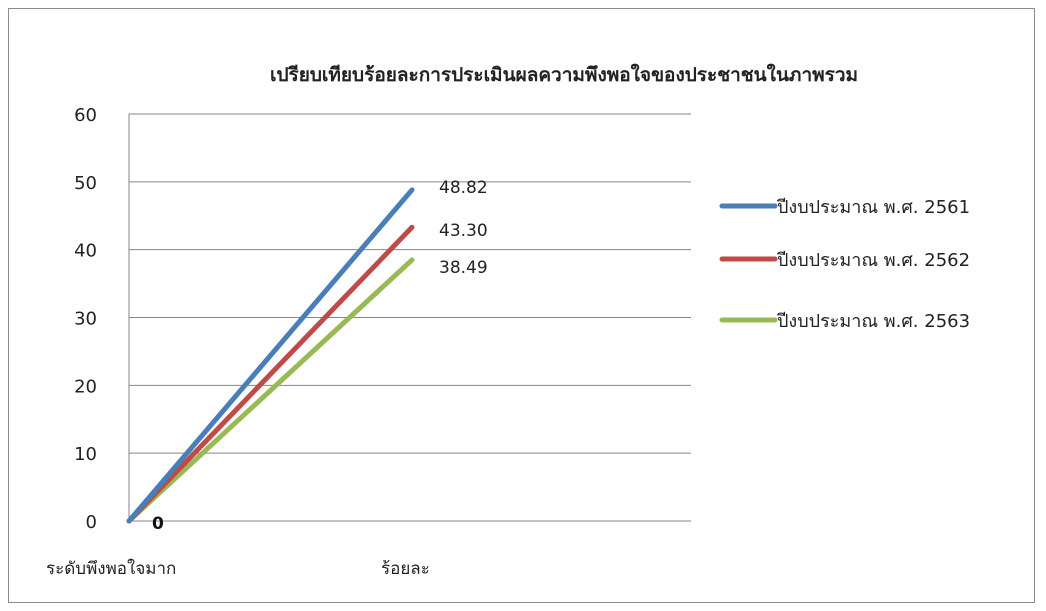 This screenshot has width=1046, height=611. I want to click on start-data-label: 0, so click(158, 524).